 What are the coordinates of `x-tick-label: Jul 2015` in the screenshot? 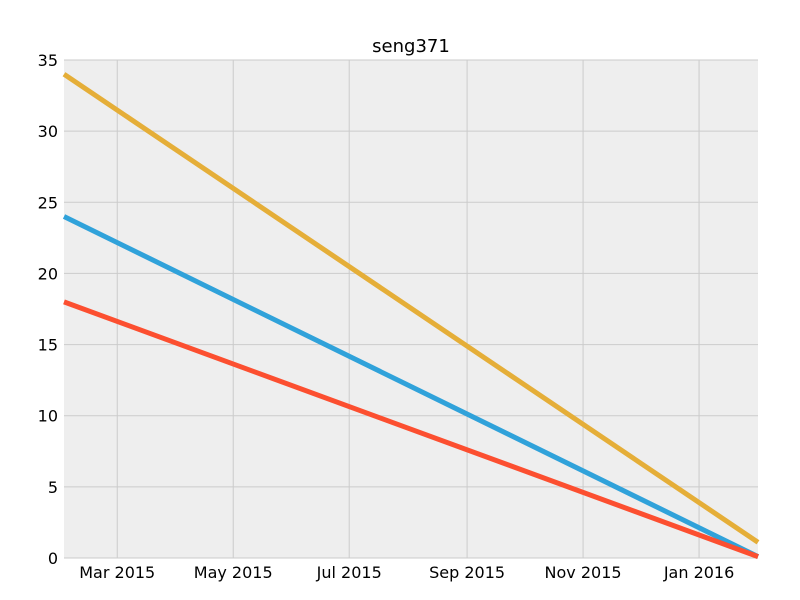 It's located at (349, 572).